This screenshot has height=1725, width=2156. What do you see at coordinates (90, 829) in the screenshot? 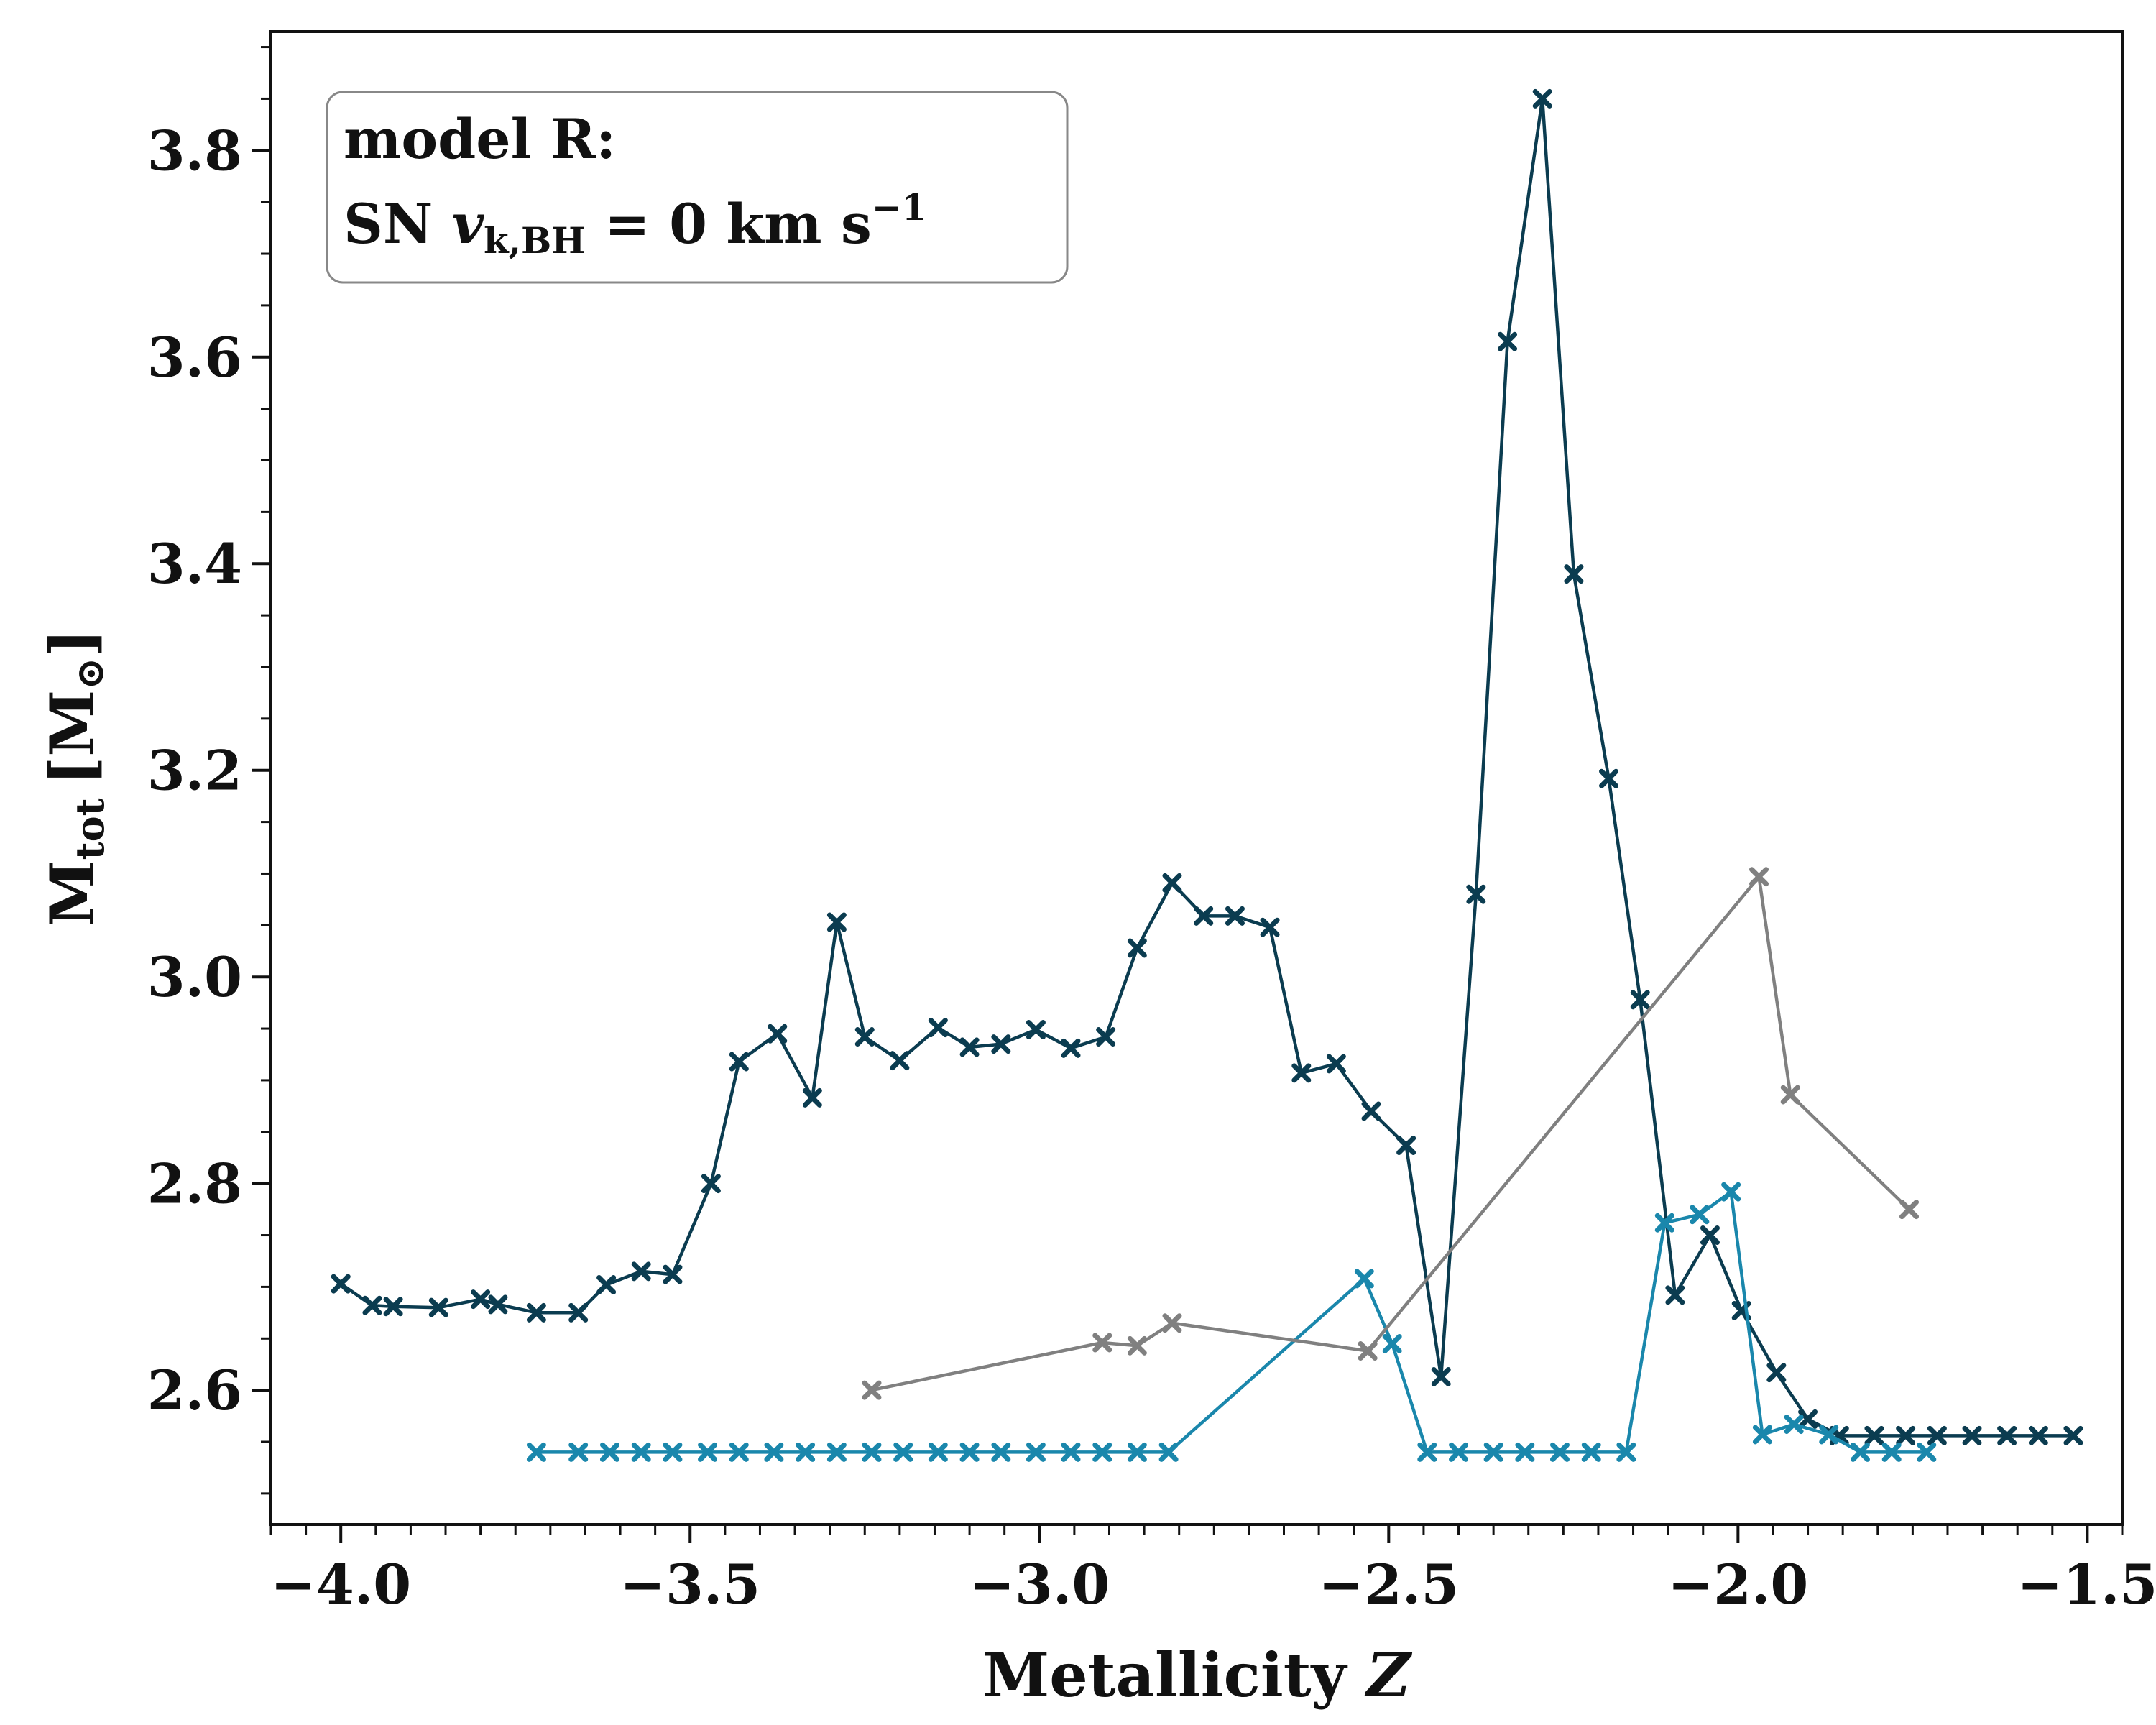
I see `y-axis-title-sub: tot` at bounding box center [90, 829].